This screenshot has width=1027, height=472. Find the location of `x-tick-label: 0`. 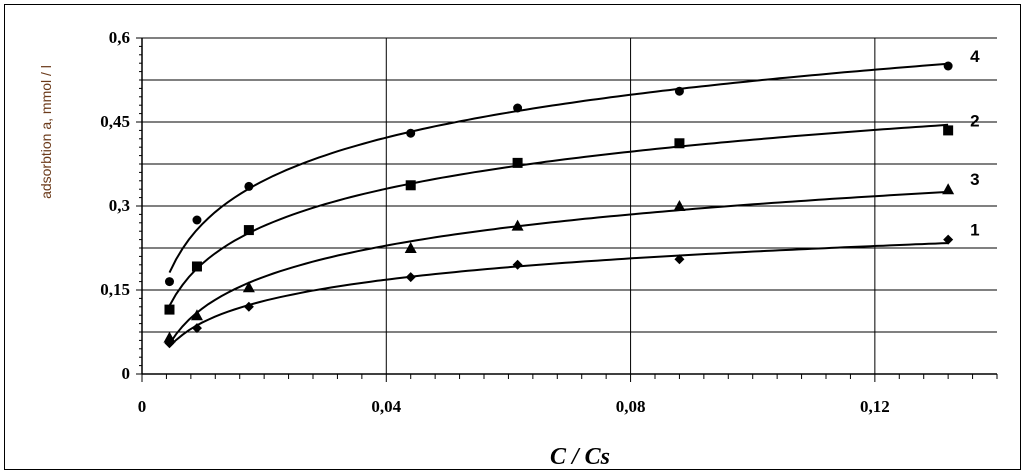

x-tick-label: 0 is located at coordinates (142, 406).